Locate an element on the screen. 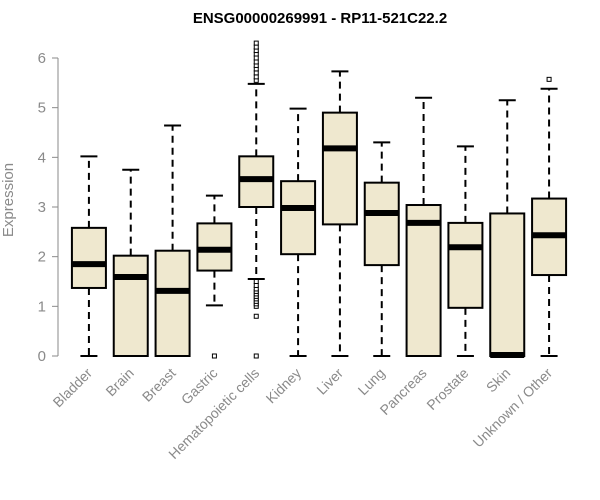 Image resolution: width=600 pixels, height=500 pixels. x-category-label: Lung is located at coordinates (371, 381).